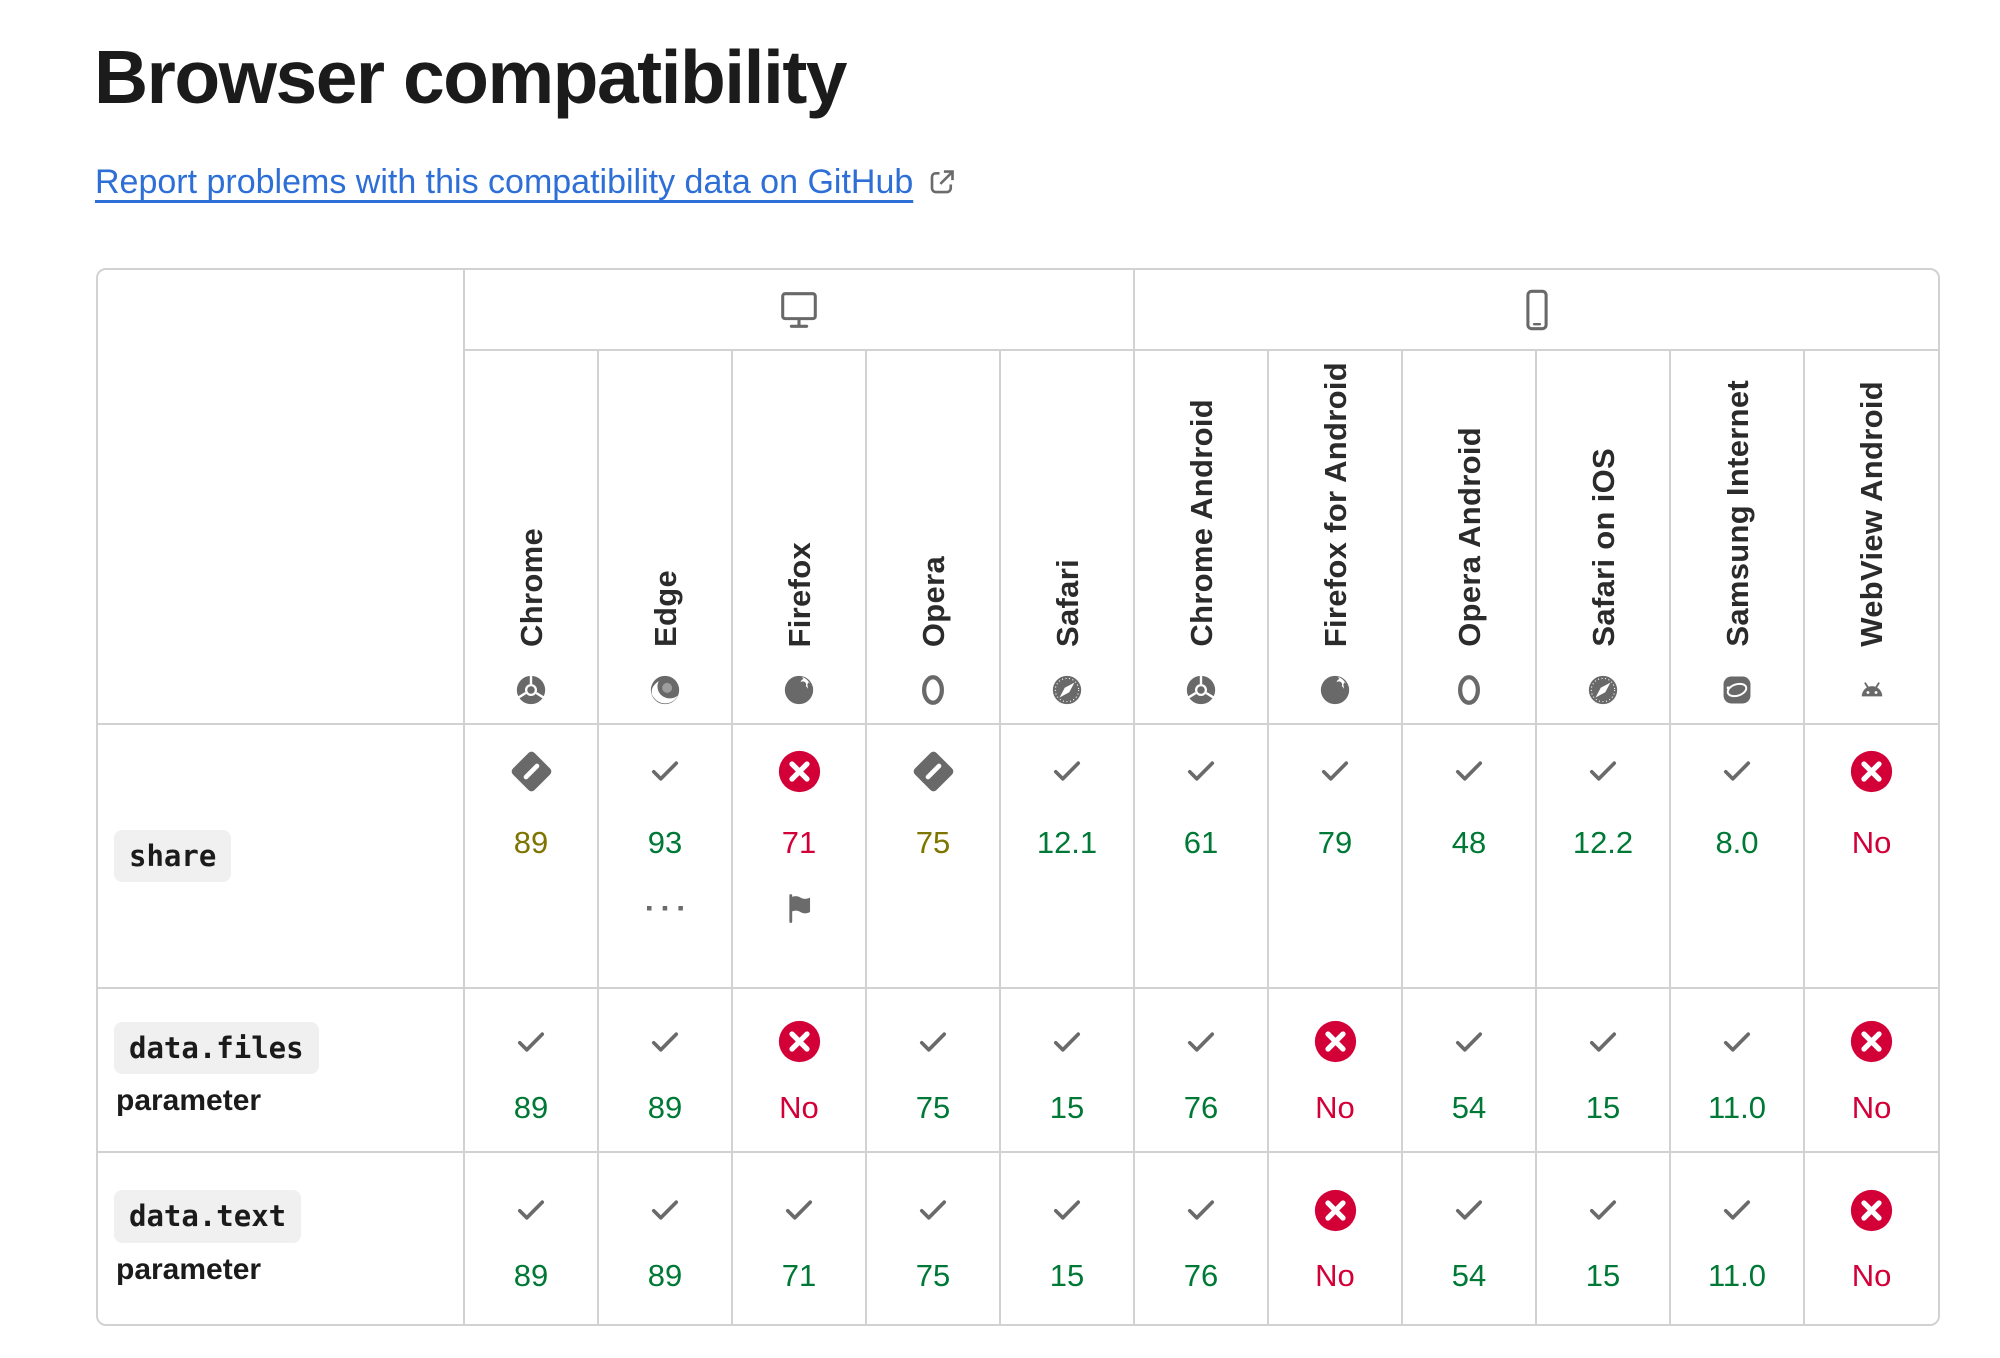 This screenshot has width=2000, height=1358. Describe the element at coordinates (1200, 855) in the screenshot. I see `support-cell: 61` at that location.